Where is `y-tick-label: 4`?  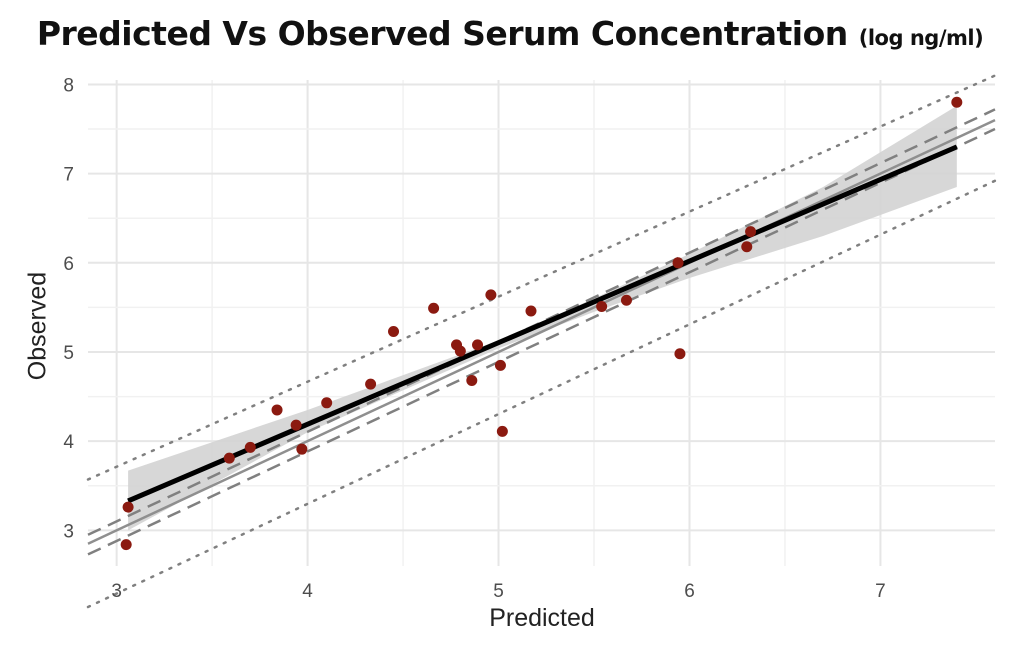 y-tick-label: 4 is located at coordinates (68, 442).